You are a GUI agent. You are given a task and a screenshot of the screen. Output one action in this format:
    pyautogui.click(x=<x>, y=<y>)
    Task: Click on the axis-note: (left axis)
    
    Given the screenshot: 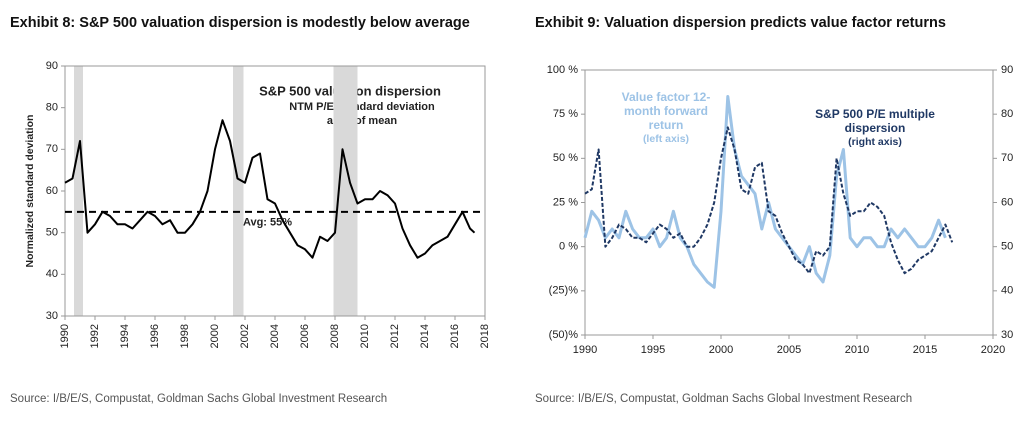 What is the action you would take?
    pyautogui.click(x=666, y=139)
    